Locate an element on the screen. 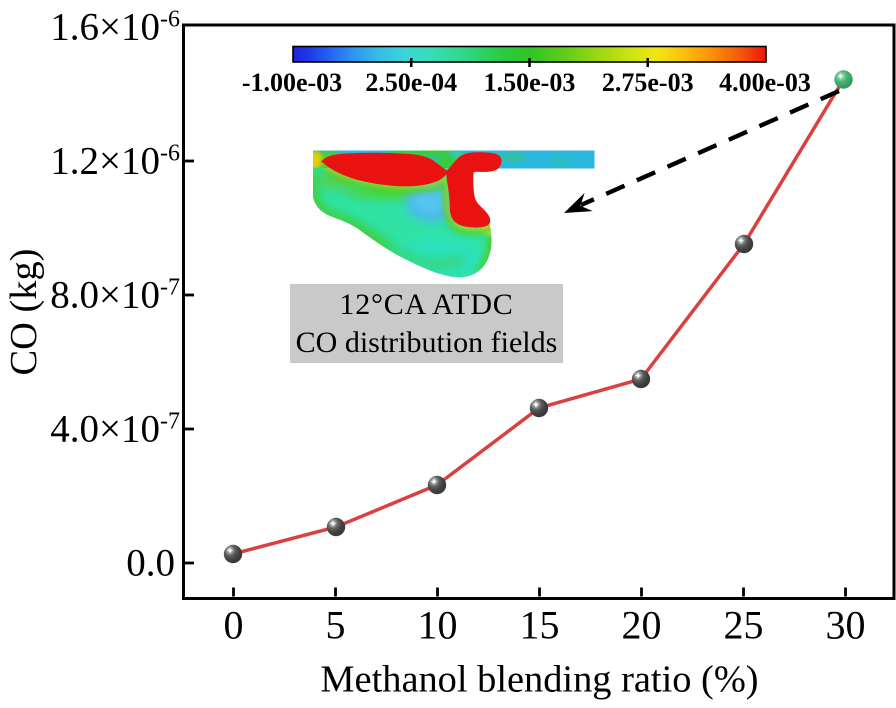 This screenshot has height=708, width=896. svg-text: 0.0 is located at coordinates (150, 563).